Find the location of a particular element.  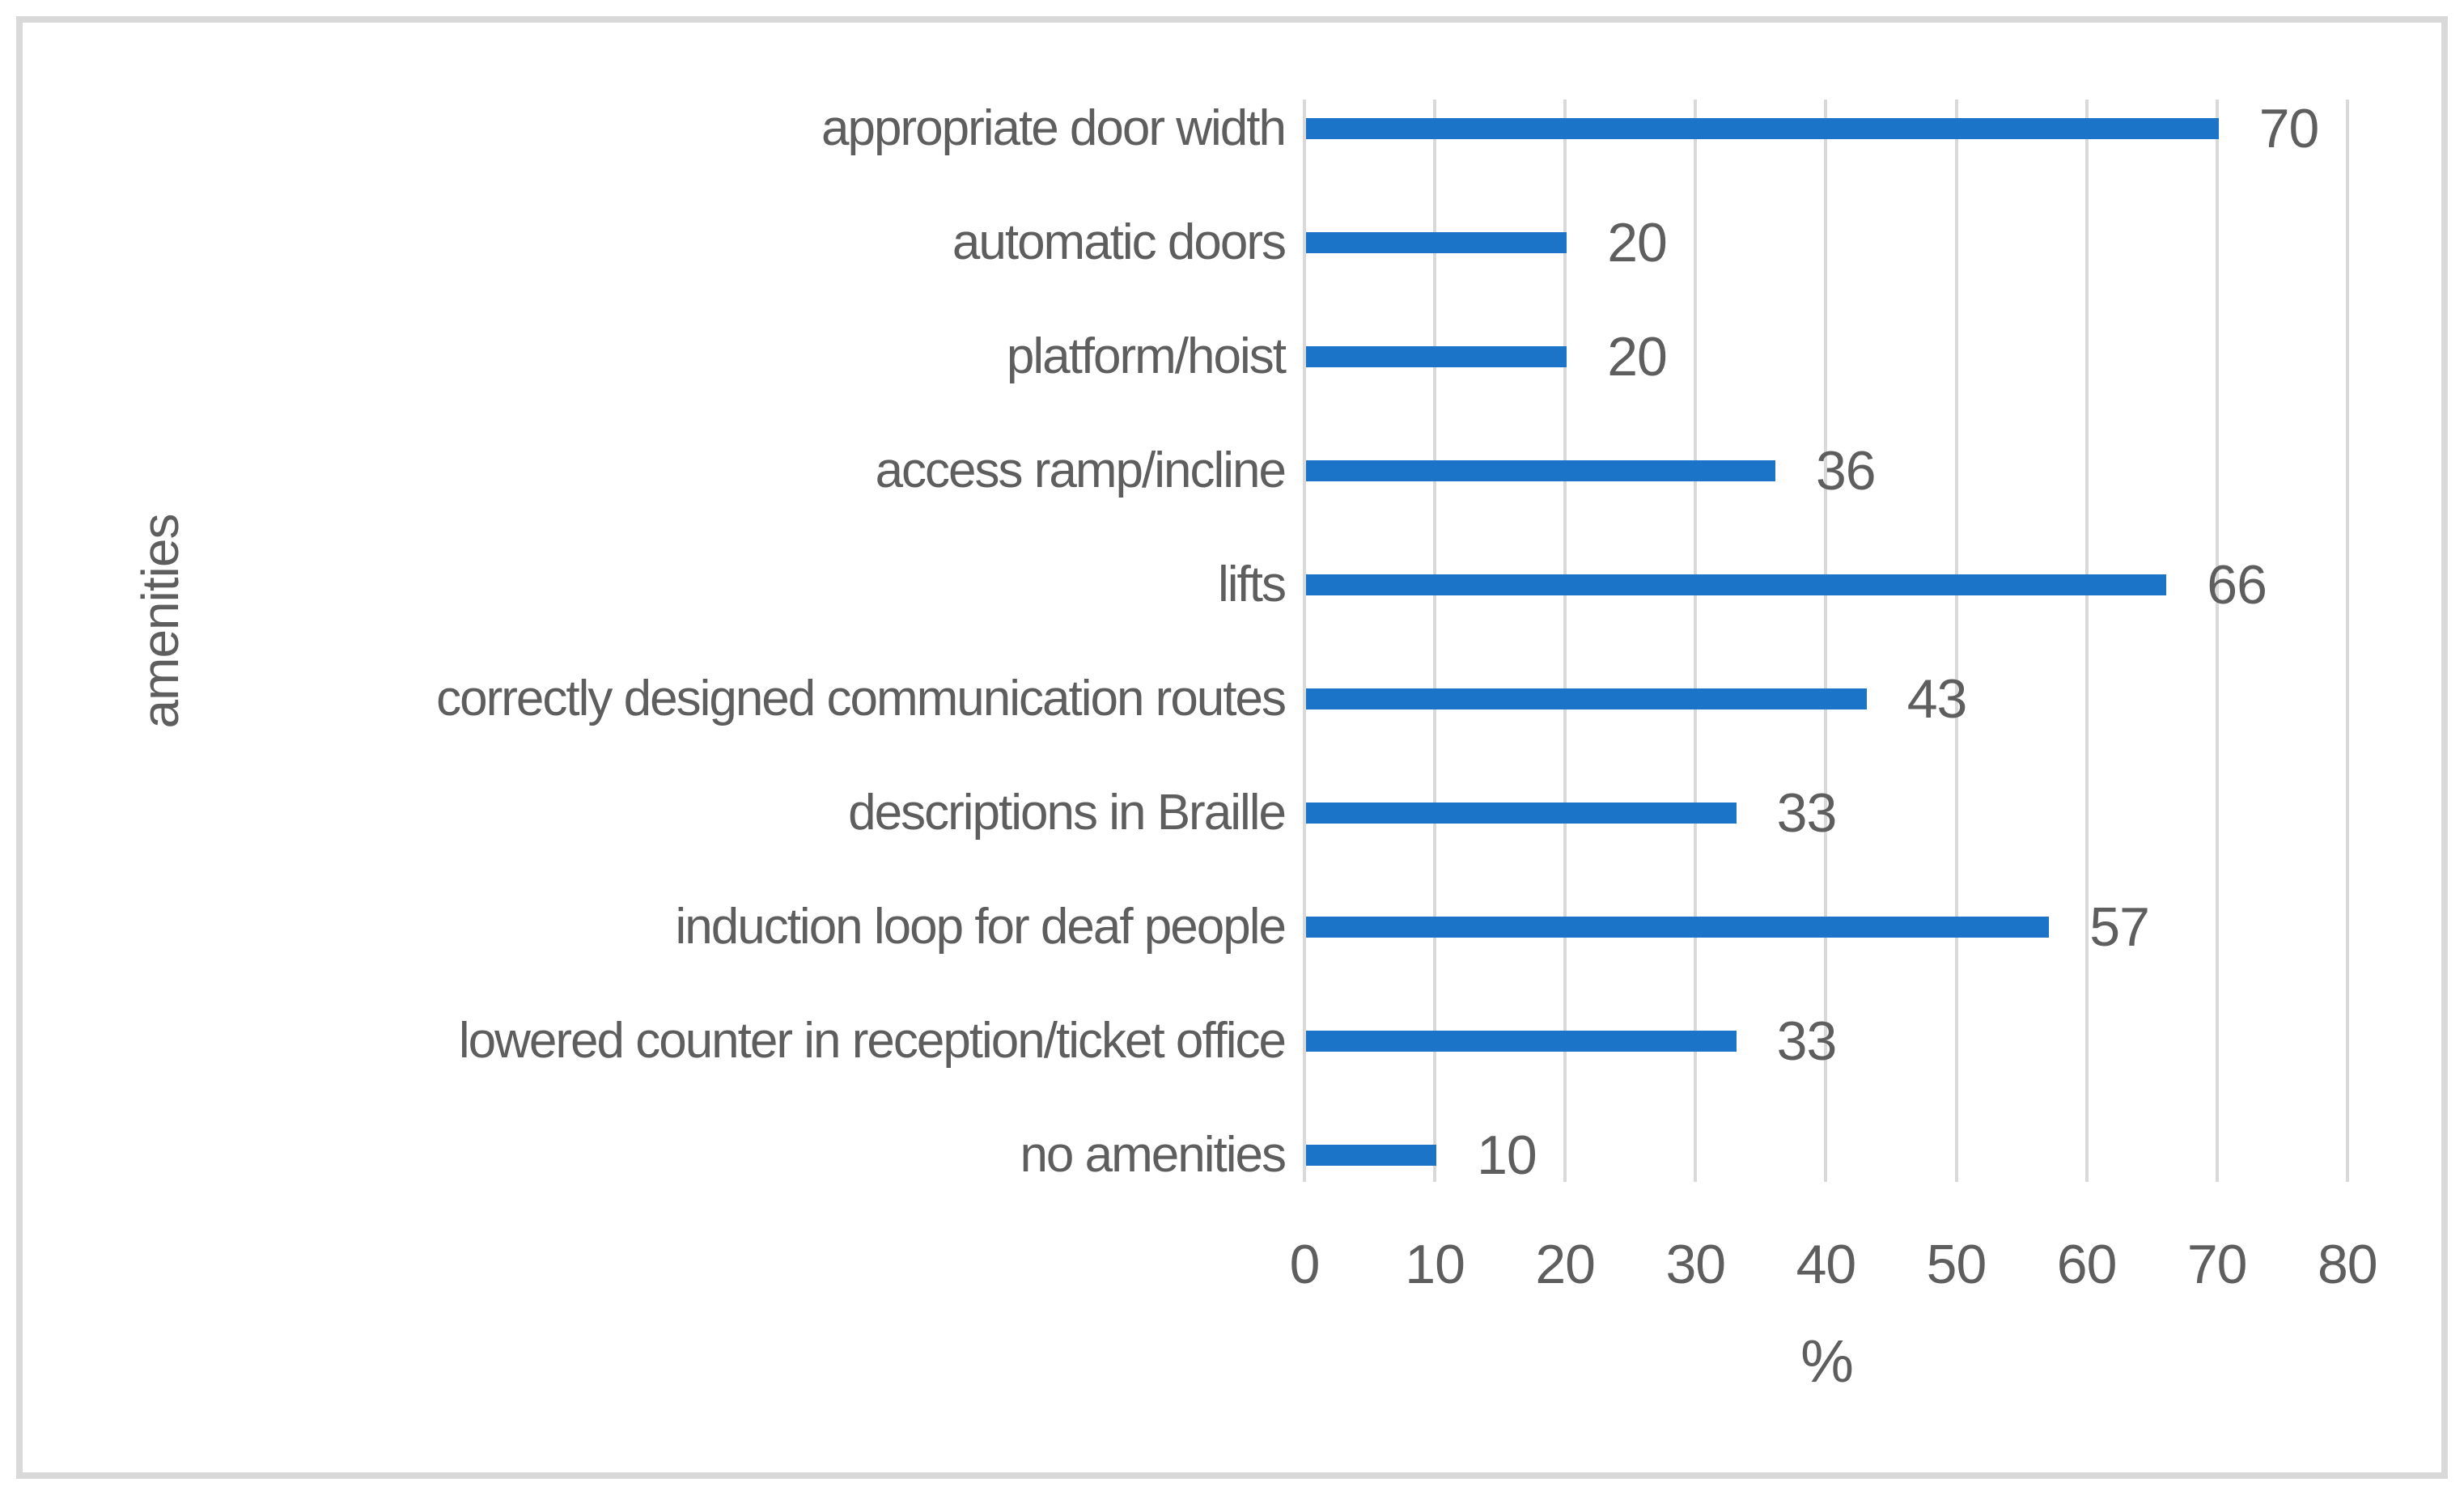

chart-row: no amenities 10 is located at coordinates (1244, 1155).